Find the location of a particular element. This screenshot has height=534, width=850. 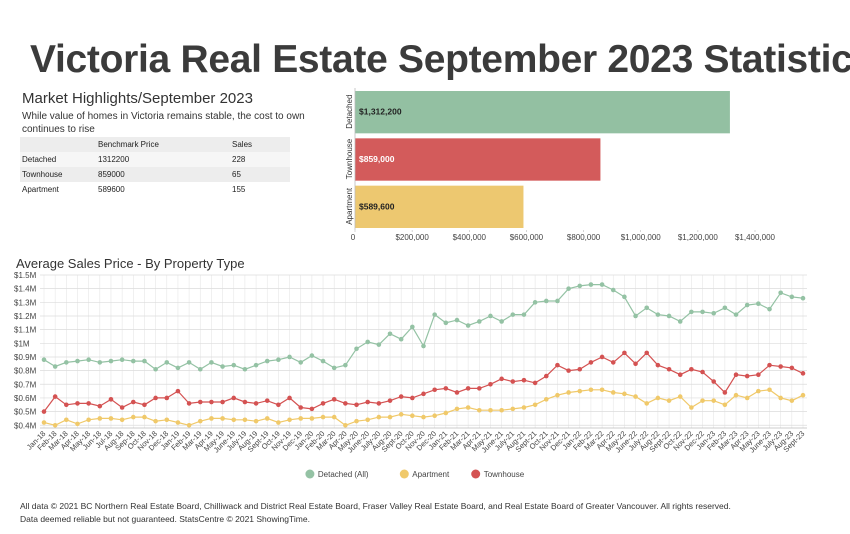

y-tick-label: $1.5M is located at coordinates (25, 275).